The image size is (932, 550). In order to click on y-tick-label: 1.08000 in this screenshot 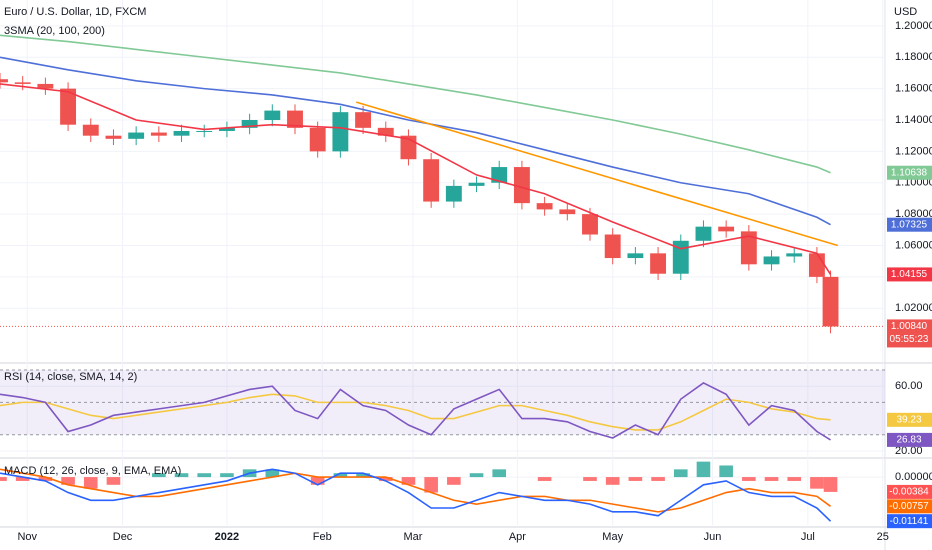, I will do `click(913, 214)`.